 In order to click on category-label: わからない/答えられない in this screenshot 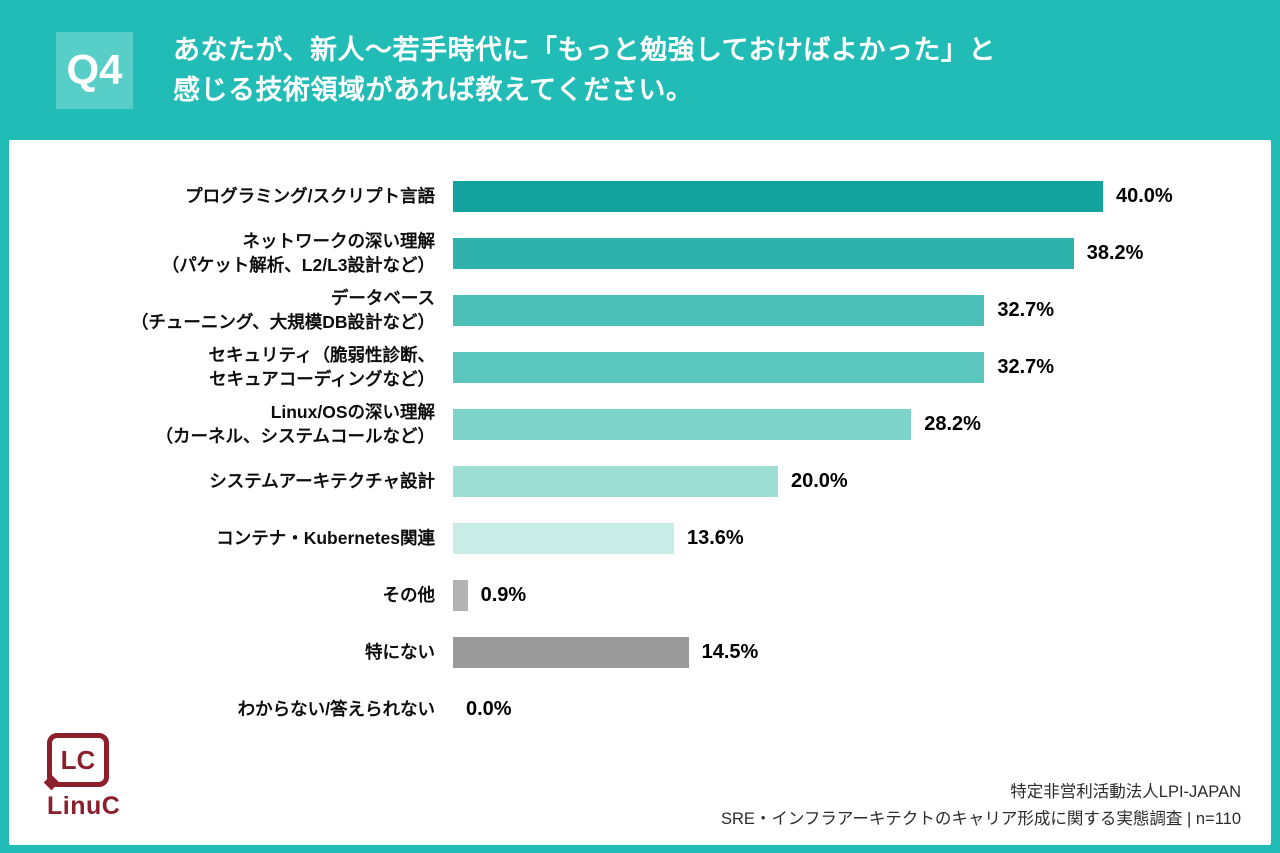, I will do `click(336, 708)`.